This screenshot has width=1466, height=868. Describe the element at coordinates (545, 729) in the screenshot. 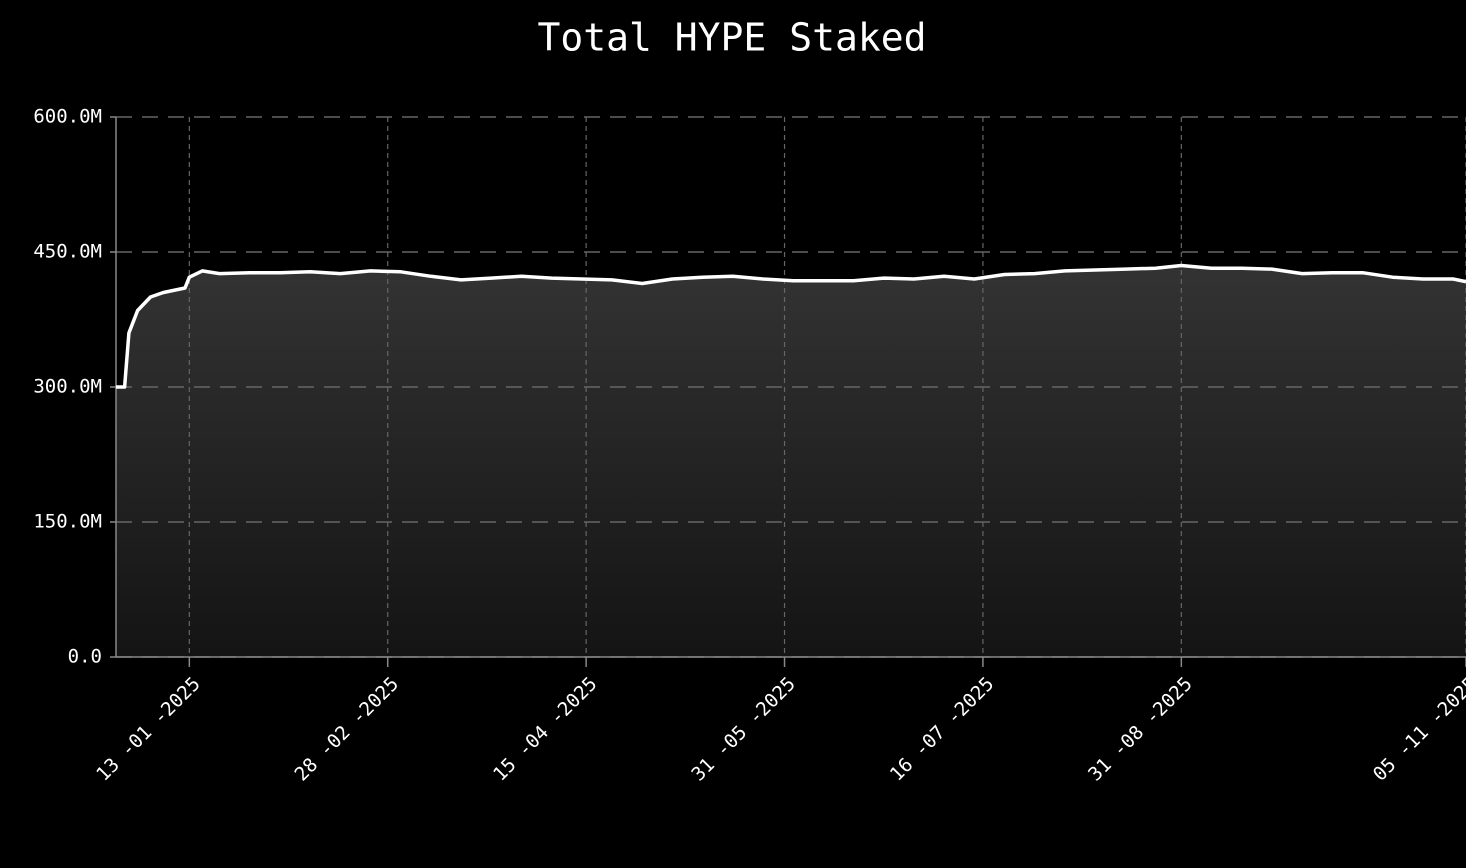

I see `x-tick-label: 15 -04 -2025` at that location.